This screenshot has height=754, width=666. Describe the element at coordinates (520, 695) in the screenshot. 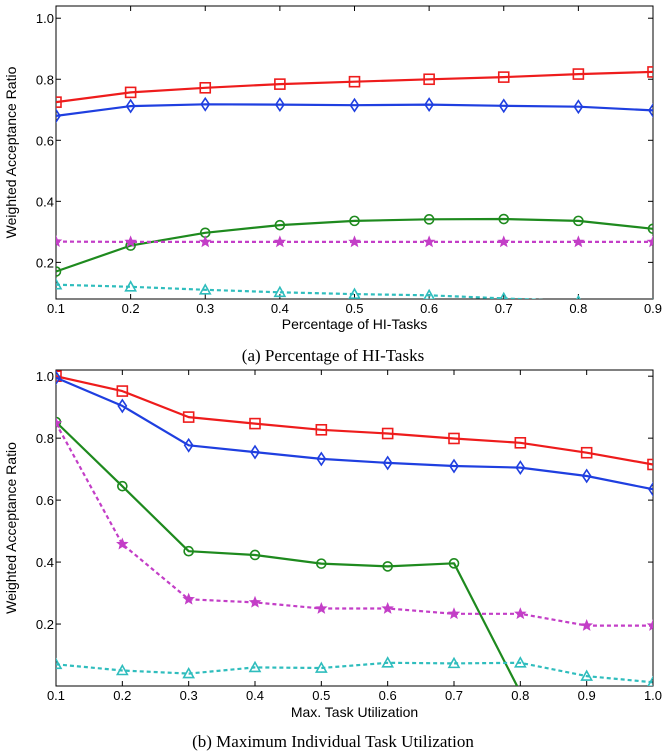

I see `x-tick-label: 0.8` at that location.